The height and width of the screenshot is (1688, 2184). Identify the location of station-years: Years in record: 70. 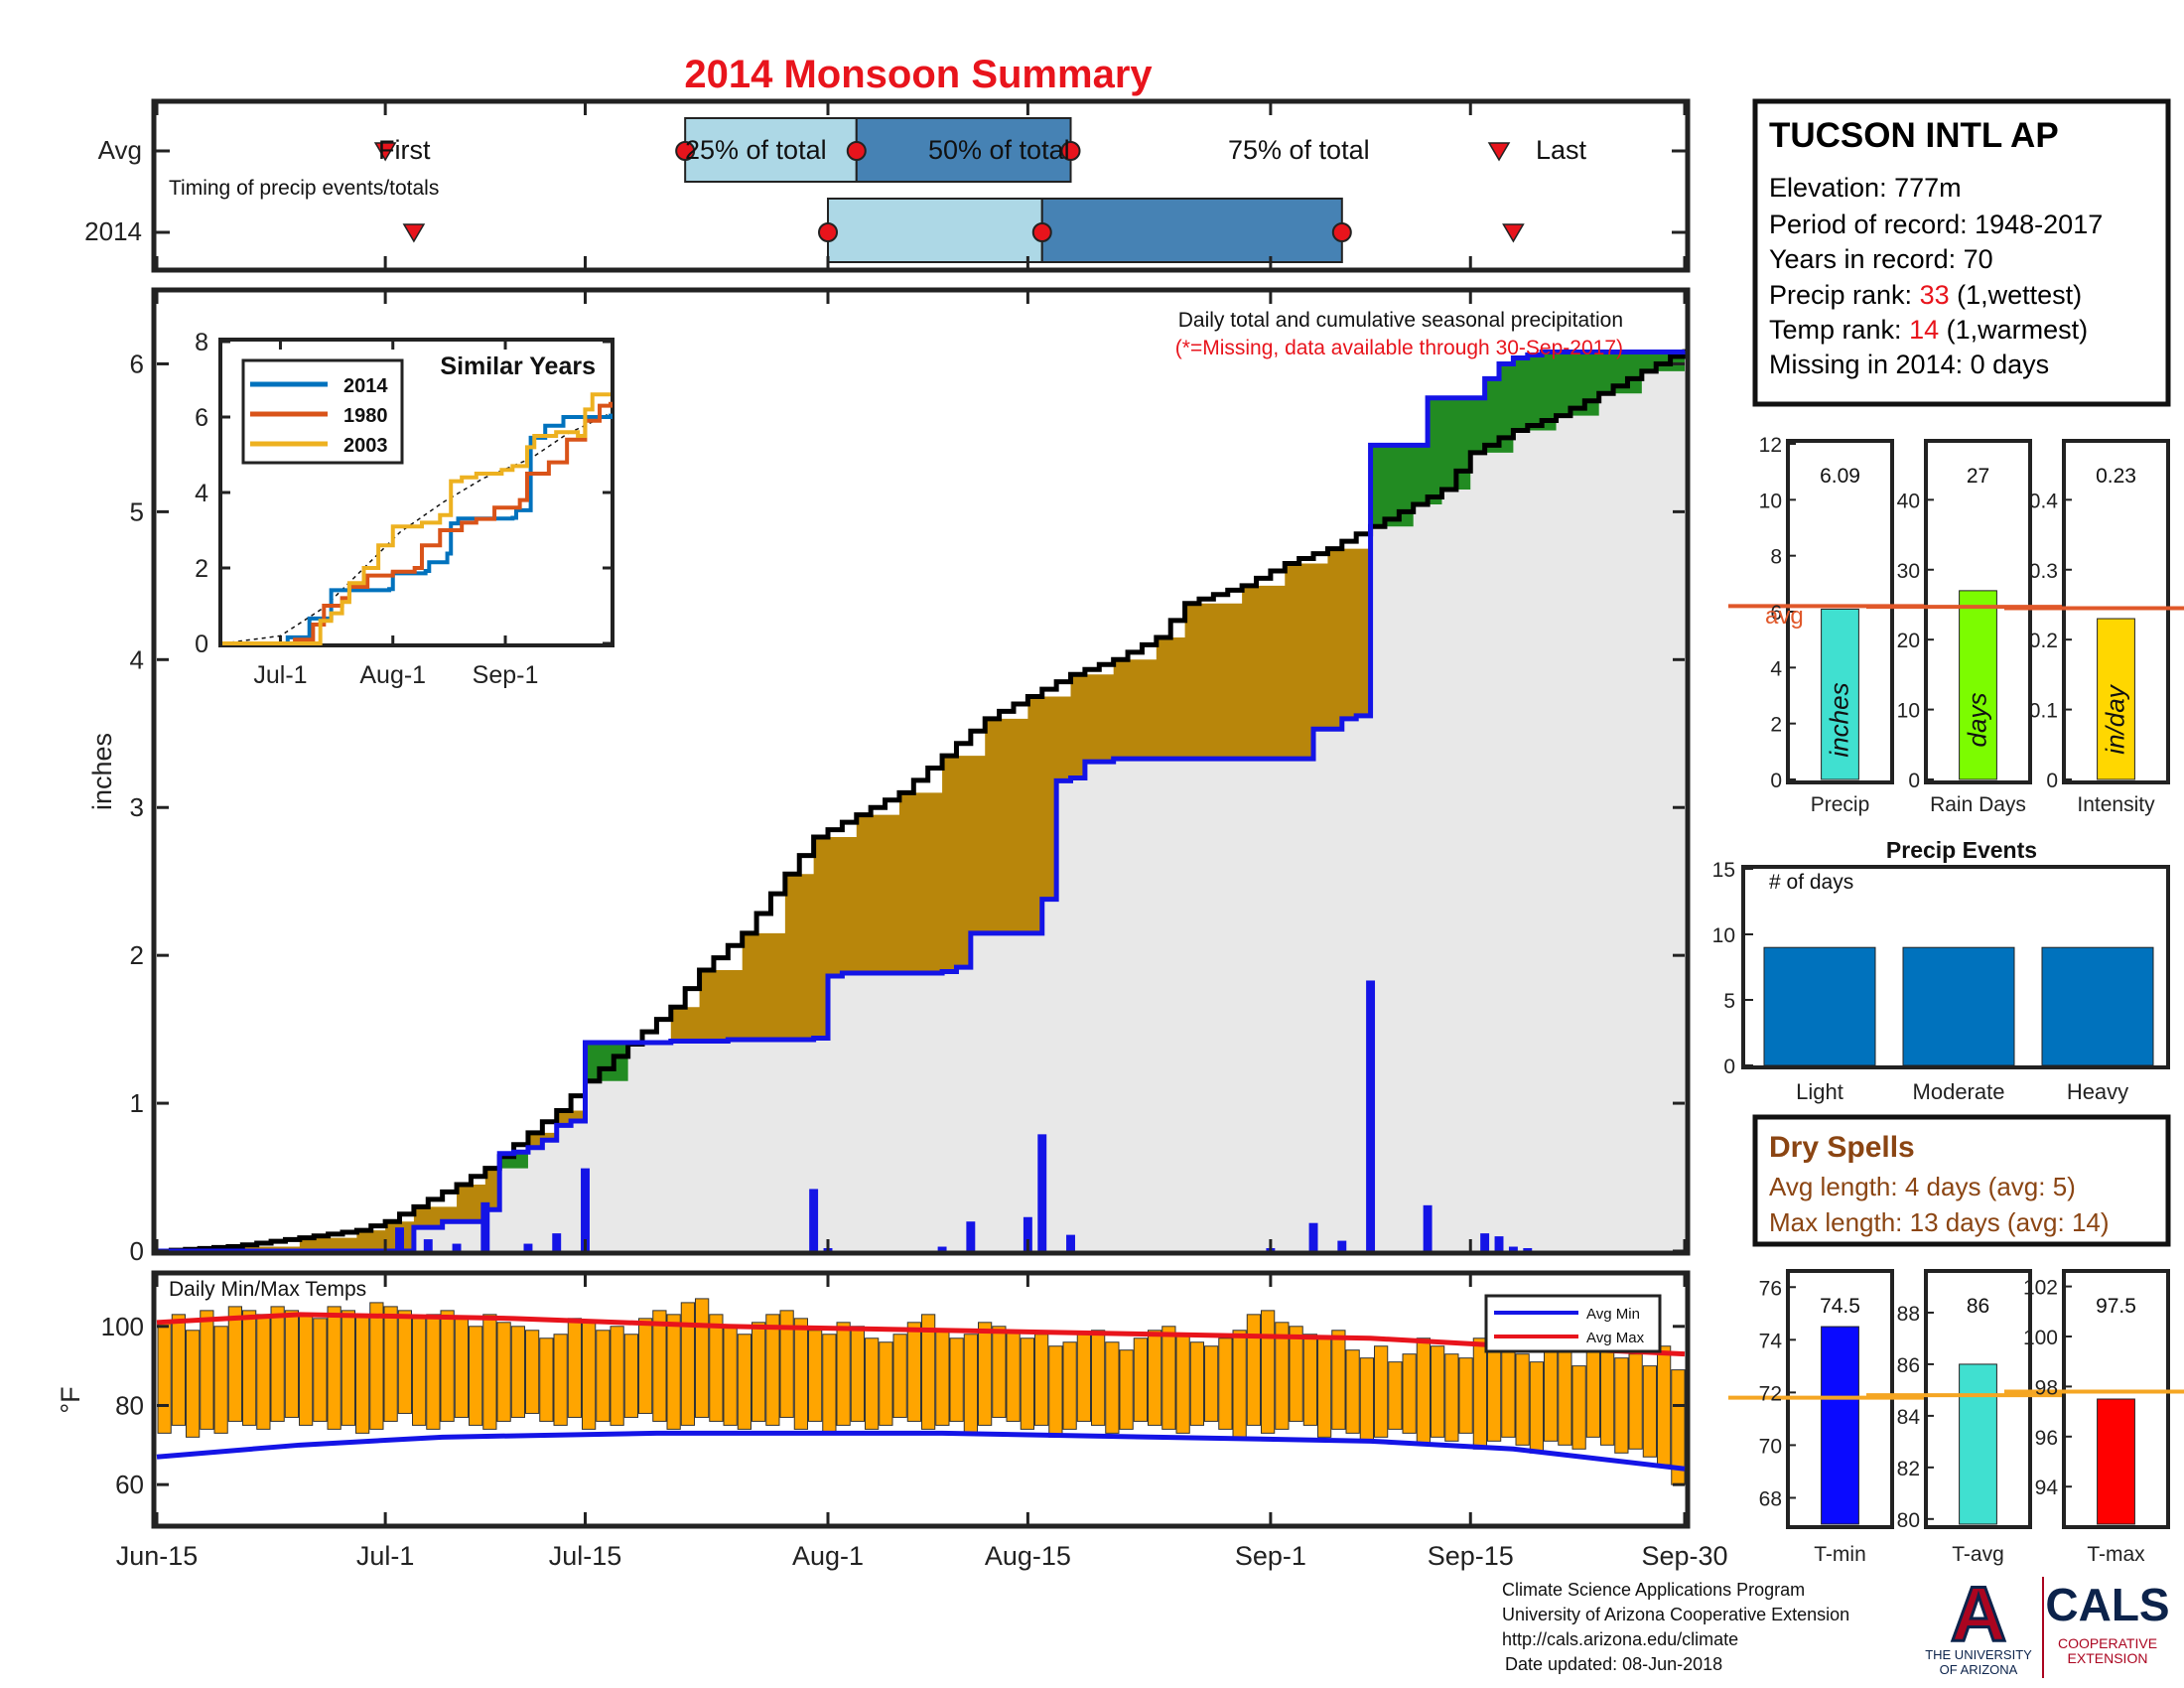
(1881, 259).